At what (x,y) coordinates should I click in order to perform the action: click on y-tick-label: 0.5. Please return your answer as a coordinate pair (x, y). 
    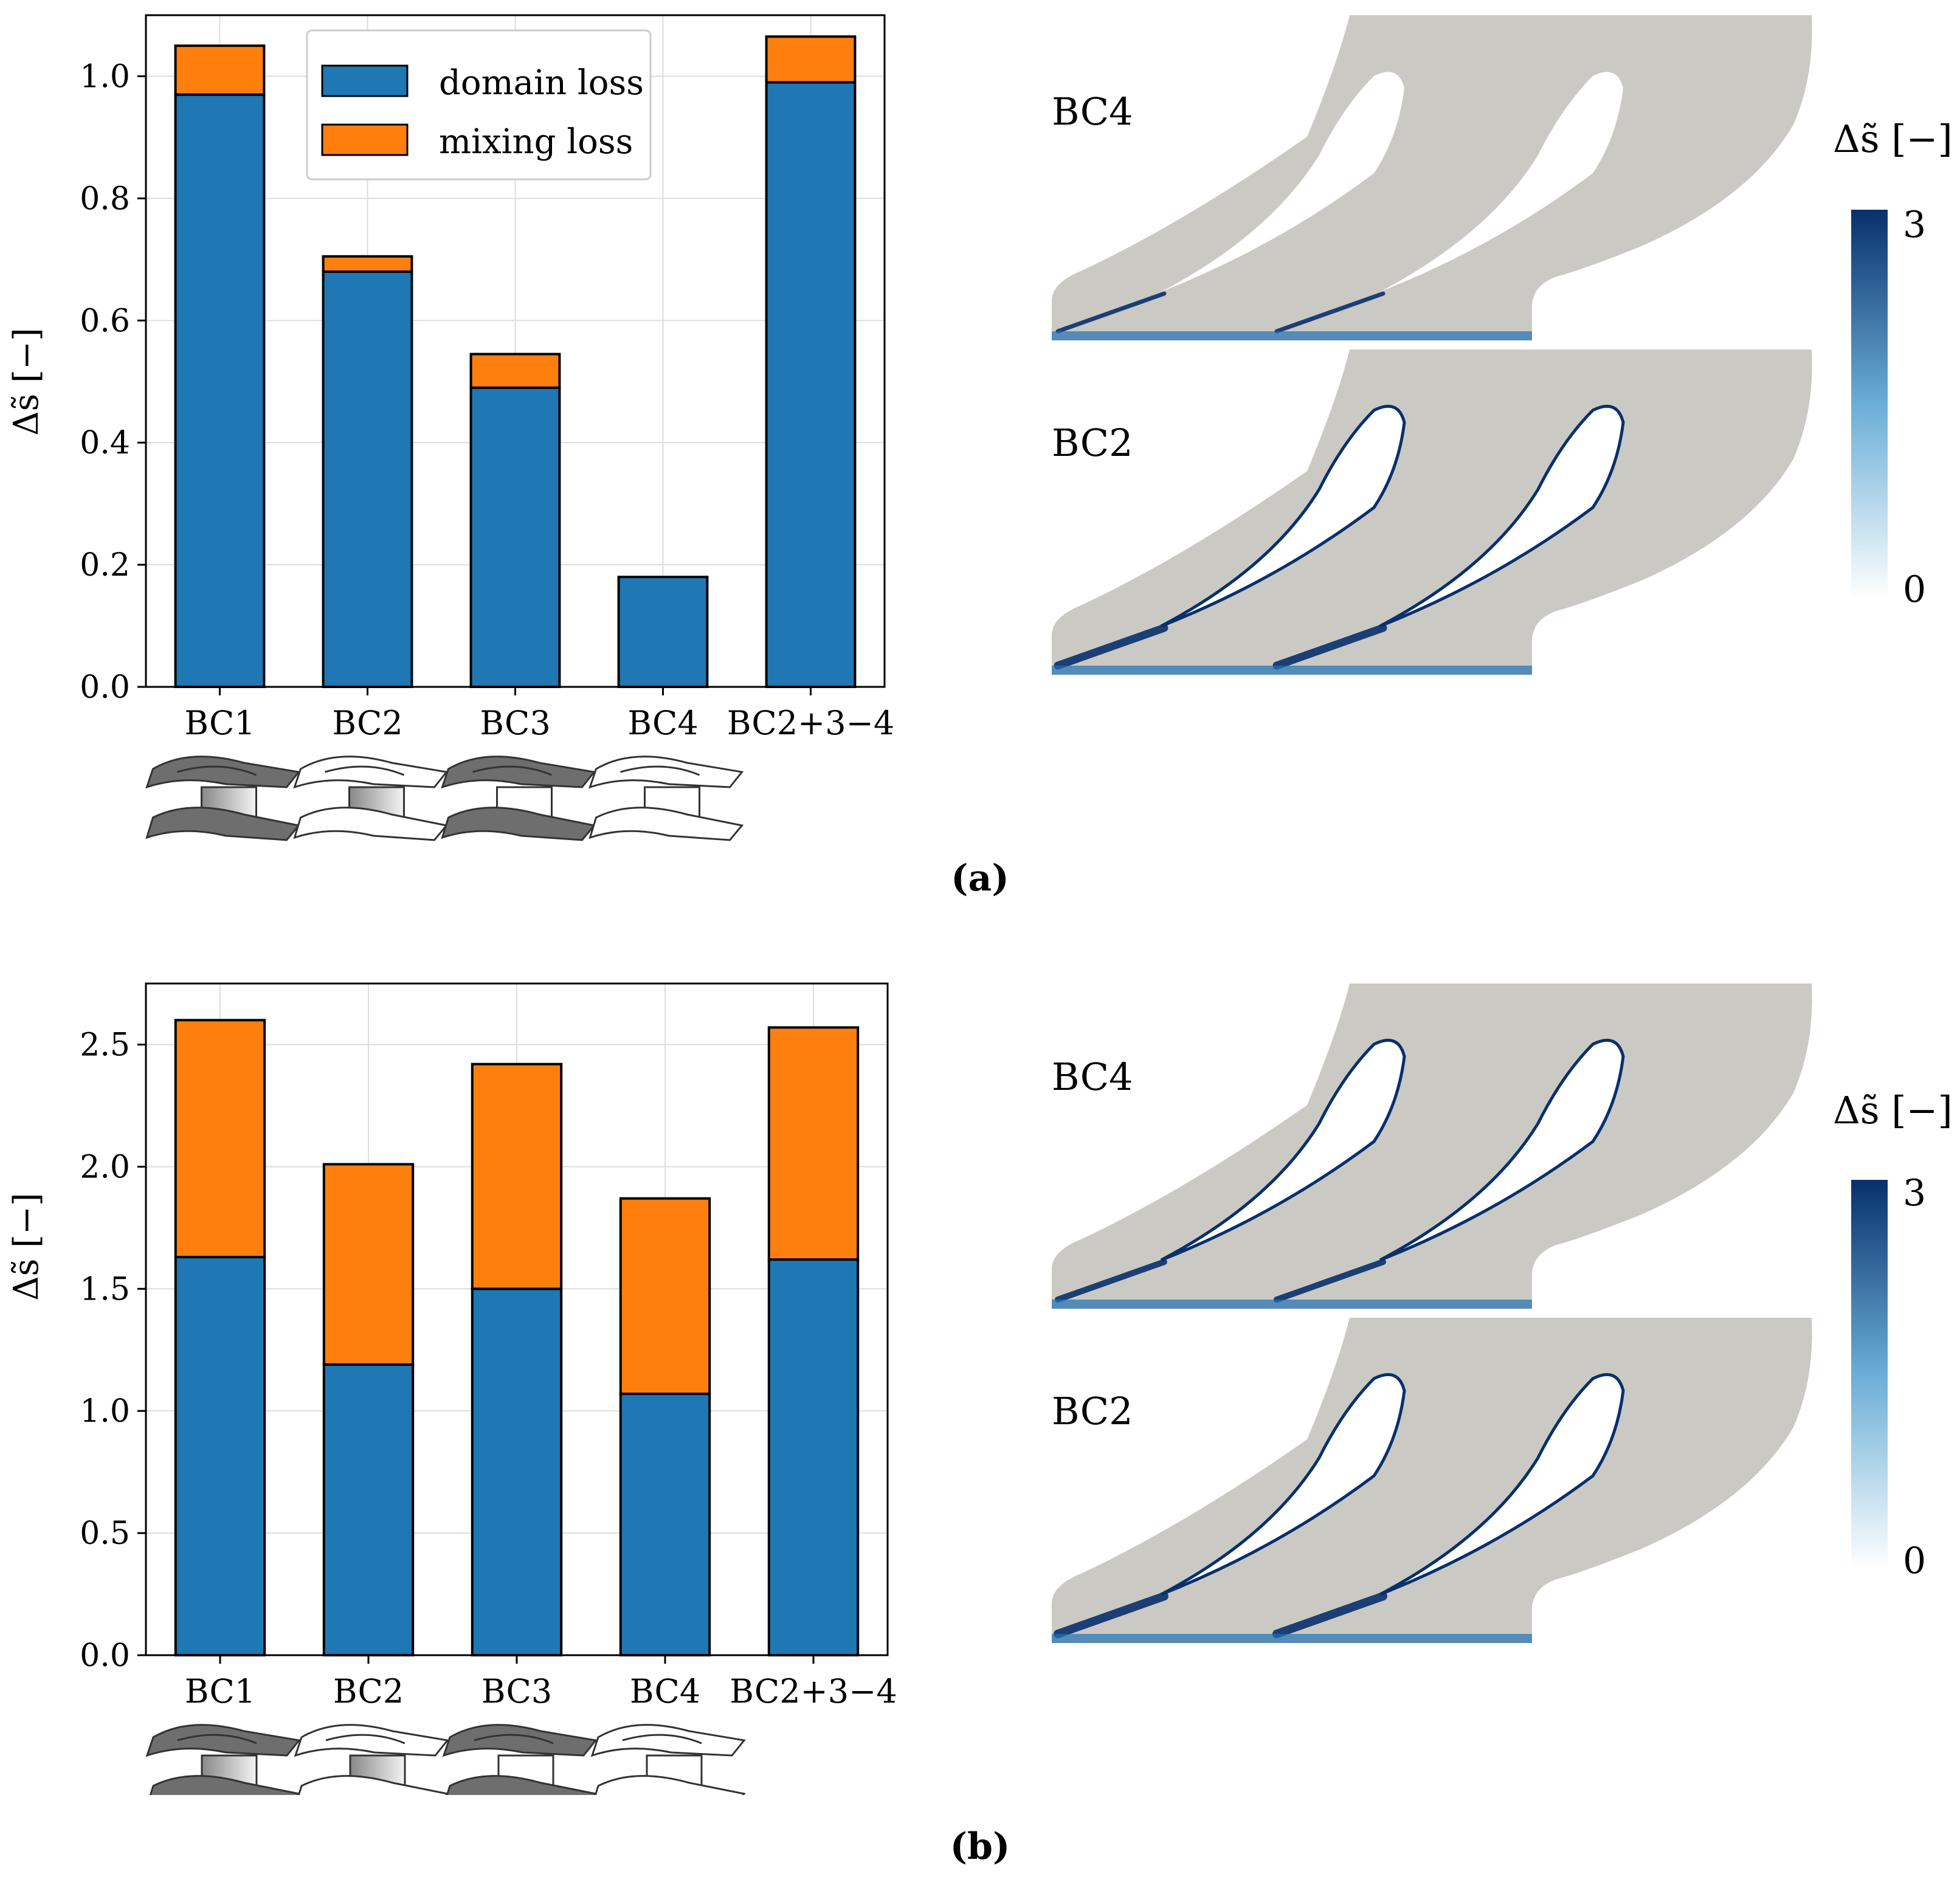
    Looking at the image, I should click on (105, 1533).